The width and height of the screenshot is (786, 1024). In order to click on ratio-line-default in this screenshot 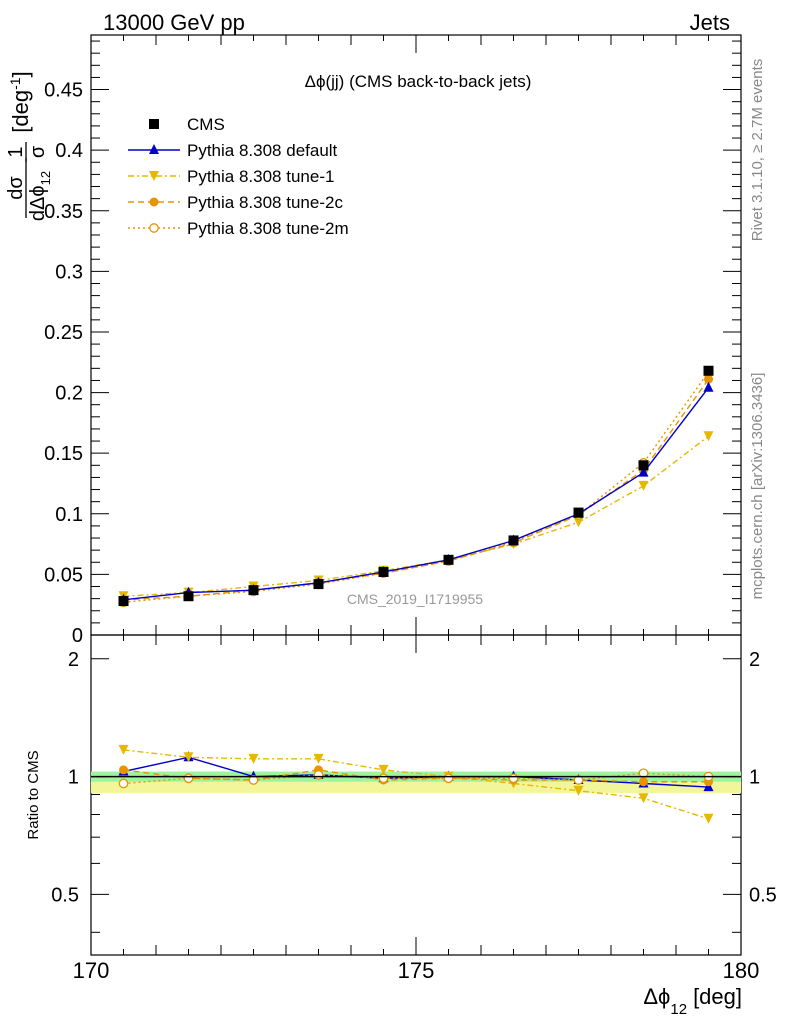, I will do `click(416, 772)`.